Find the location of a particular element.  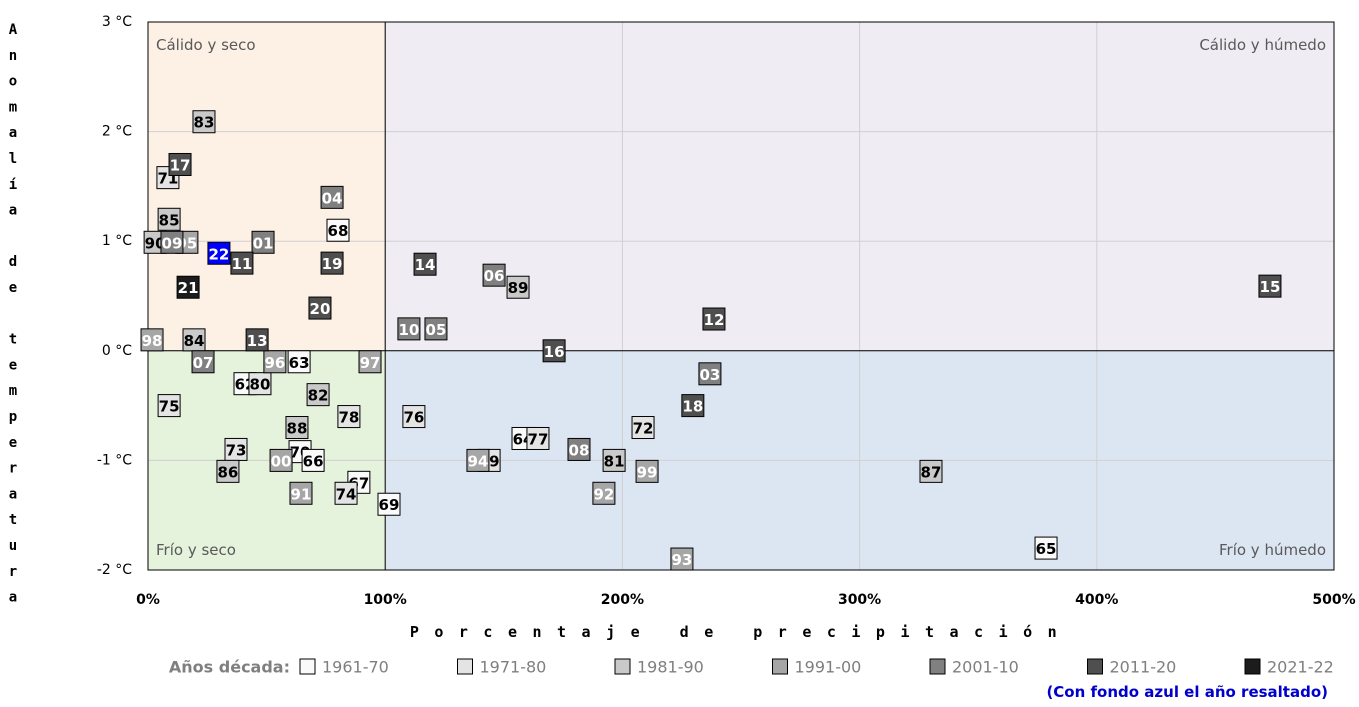

x-tick-label: 400% is located at coordinates (1096, 600).